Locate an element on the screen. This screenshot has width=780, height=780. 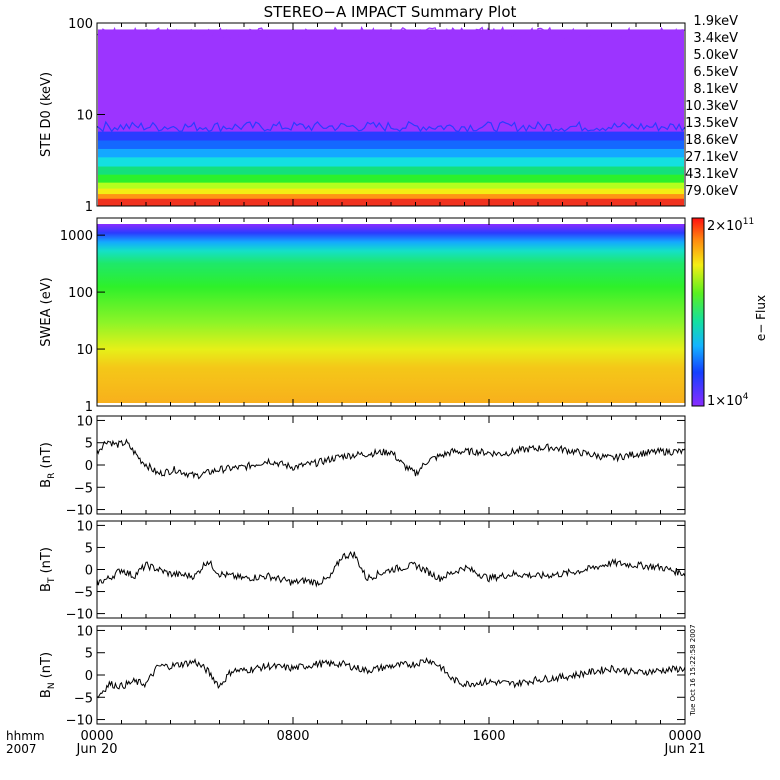
legend-5.0keV: 5.0keV is located at coordinates (715, 55).